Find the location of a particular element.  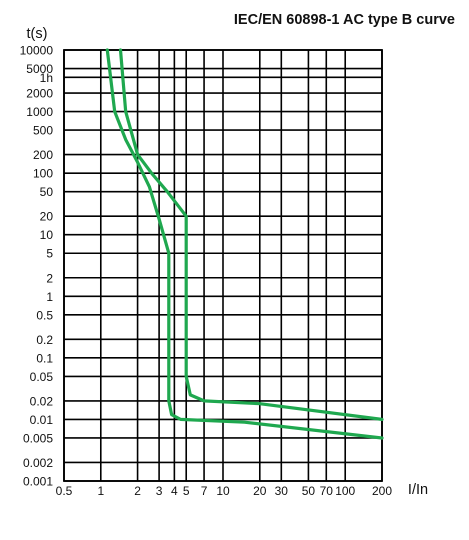

x-axis-label: I/In is located at coordinates (418, 490).